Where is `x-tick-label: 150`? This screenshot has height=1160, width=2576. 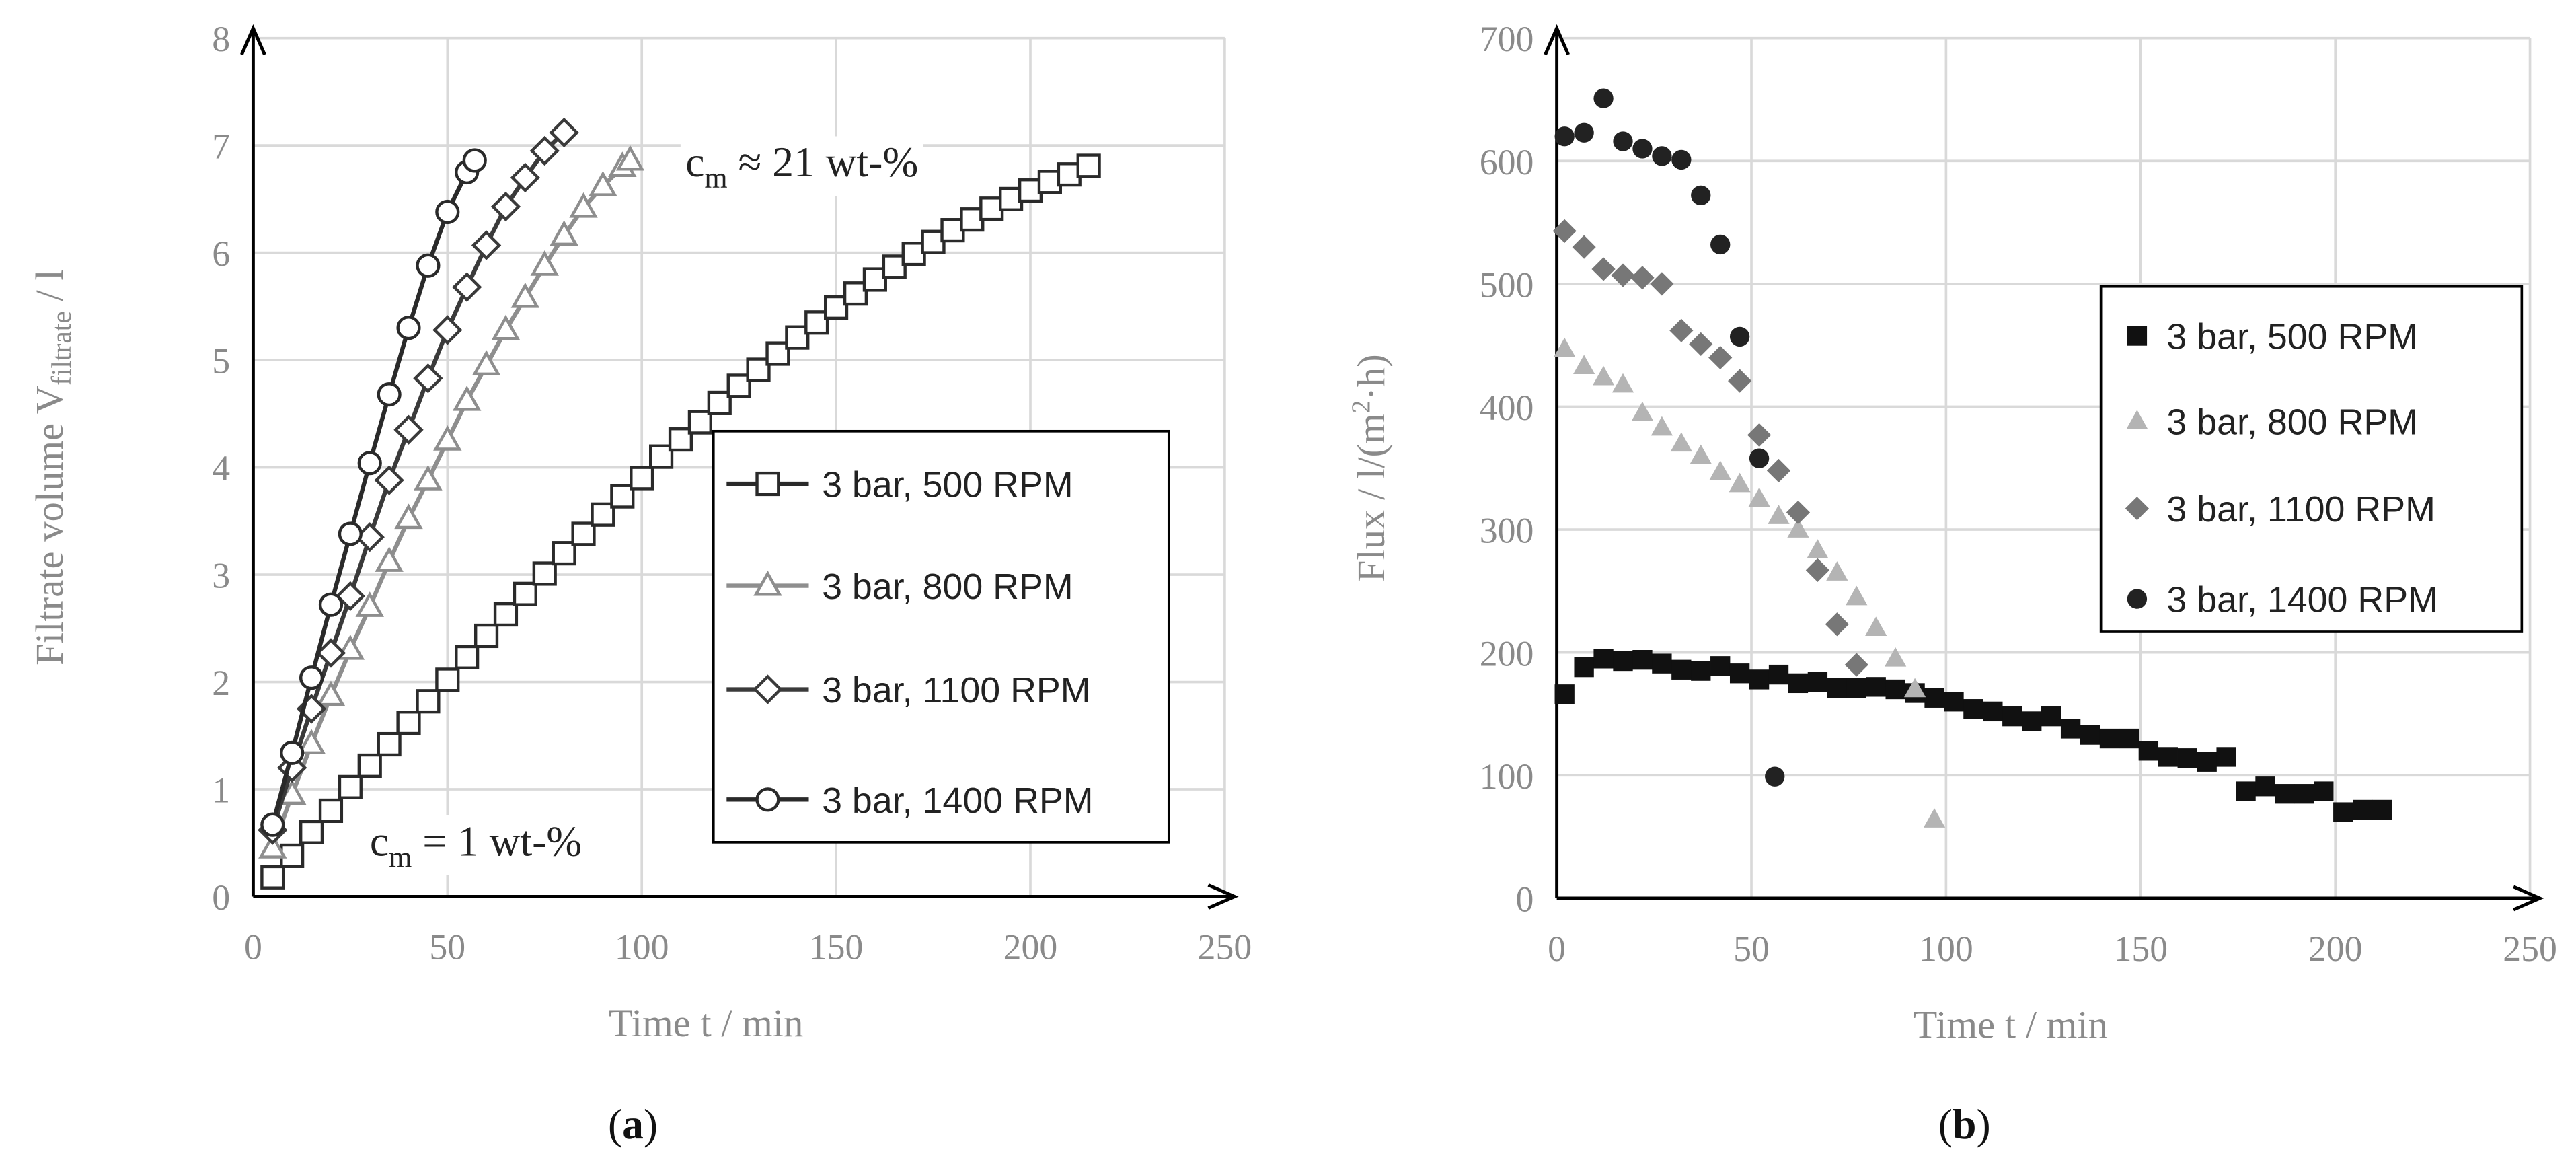 x-tick-label: 150 is located at coordinates (2140, 949).